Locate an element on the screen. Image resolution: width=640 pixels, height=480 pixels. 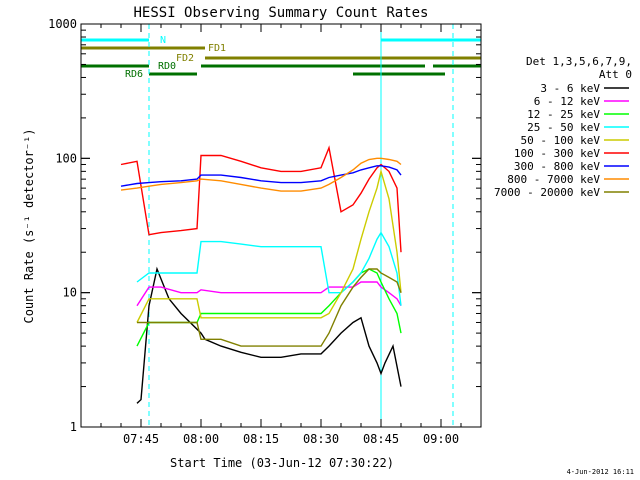
y-tick-label: 10 is located at coordinates (70, 293).